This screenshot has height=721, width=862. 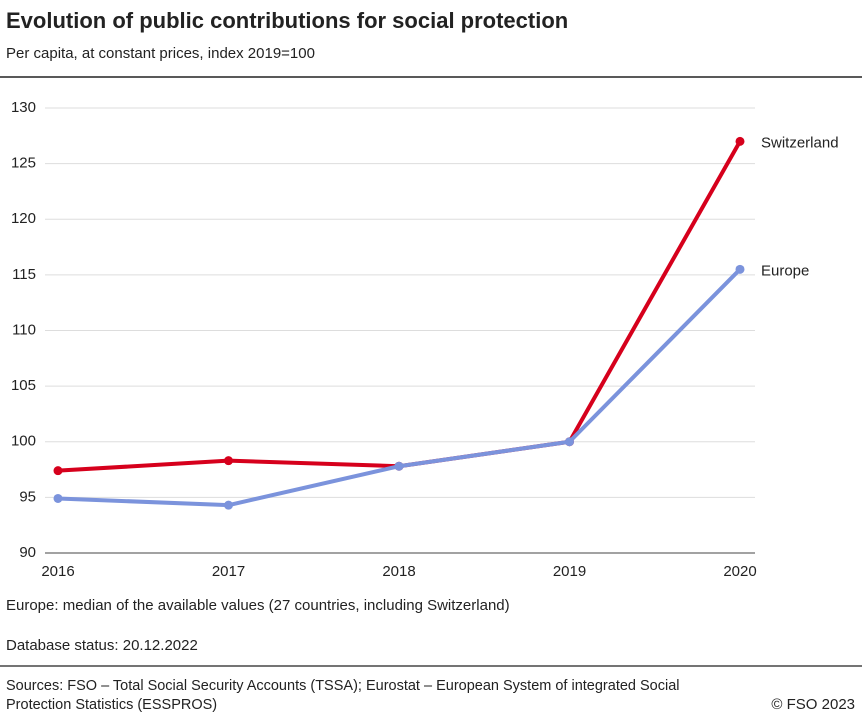 What do you see at coordinates (57, 571) in the screenshot?
I see `x-tick-label: 2016` at bounding box center [57, 571].